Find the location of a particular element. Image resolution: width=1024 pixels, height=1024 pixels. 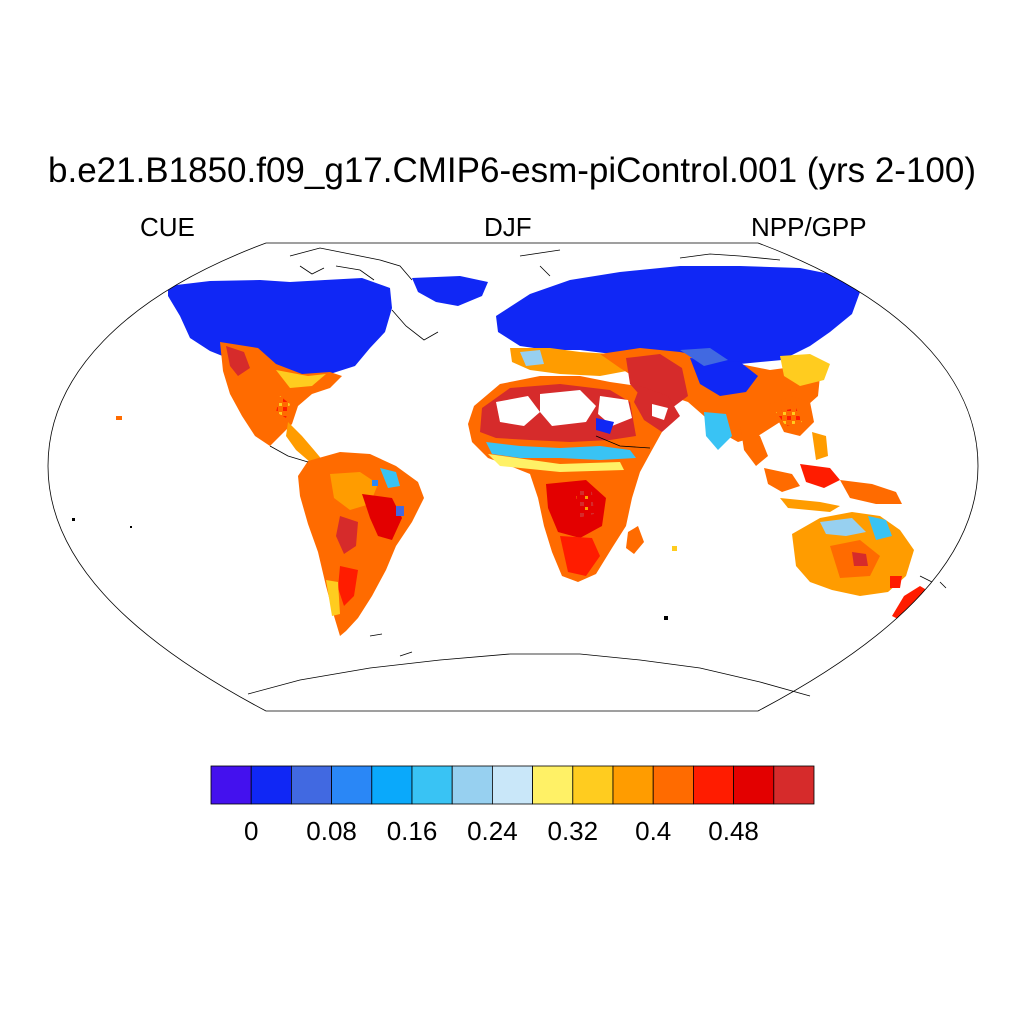

colorbar-label-1: 0.08 is located at coordinates (331, 831).